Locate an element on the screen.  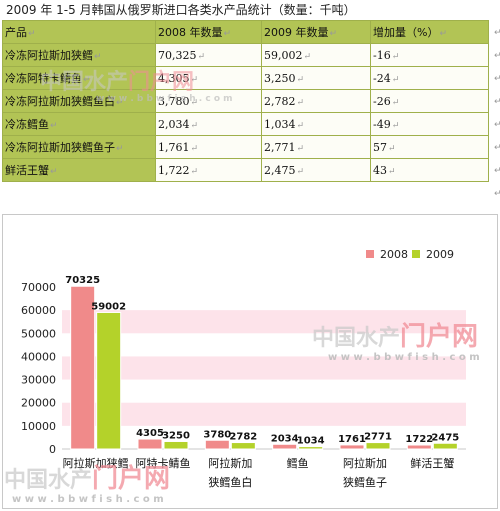
table-header-row: 产品↵ 2008 年数量↵ 2009 年数量↵ 增加量（%）↵ is located at coordinates (245, 32).